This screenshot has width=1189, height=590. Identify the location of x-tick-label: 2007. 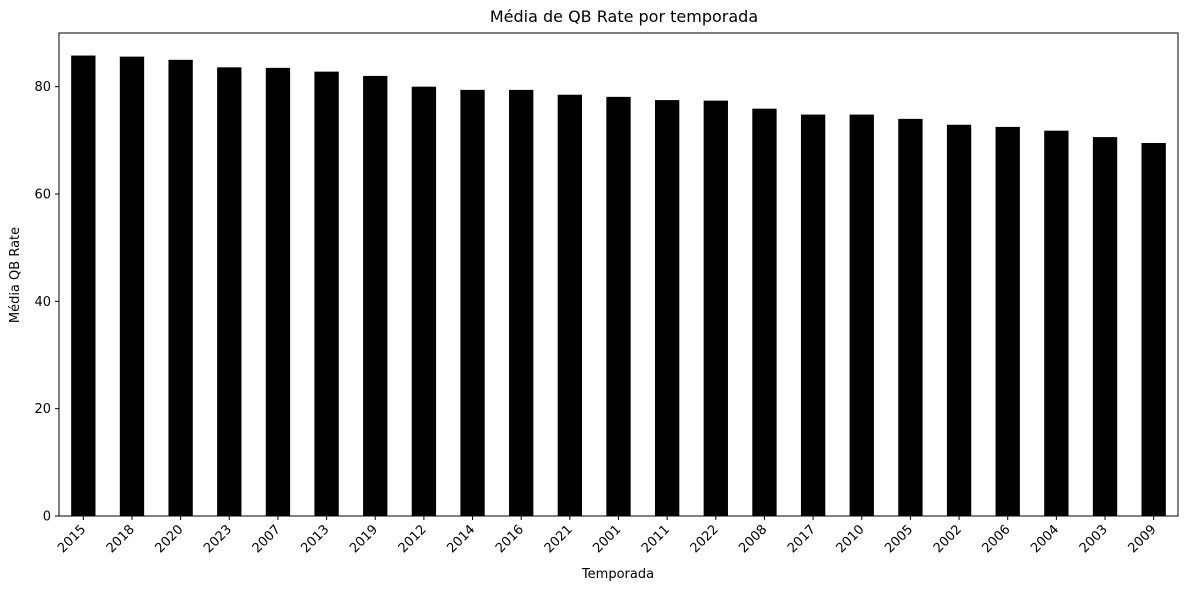
(267, 539).